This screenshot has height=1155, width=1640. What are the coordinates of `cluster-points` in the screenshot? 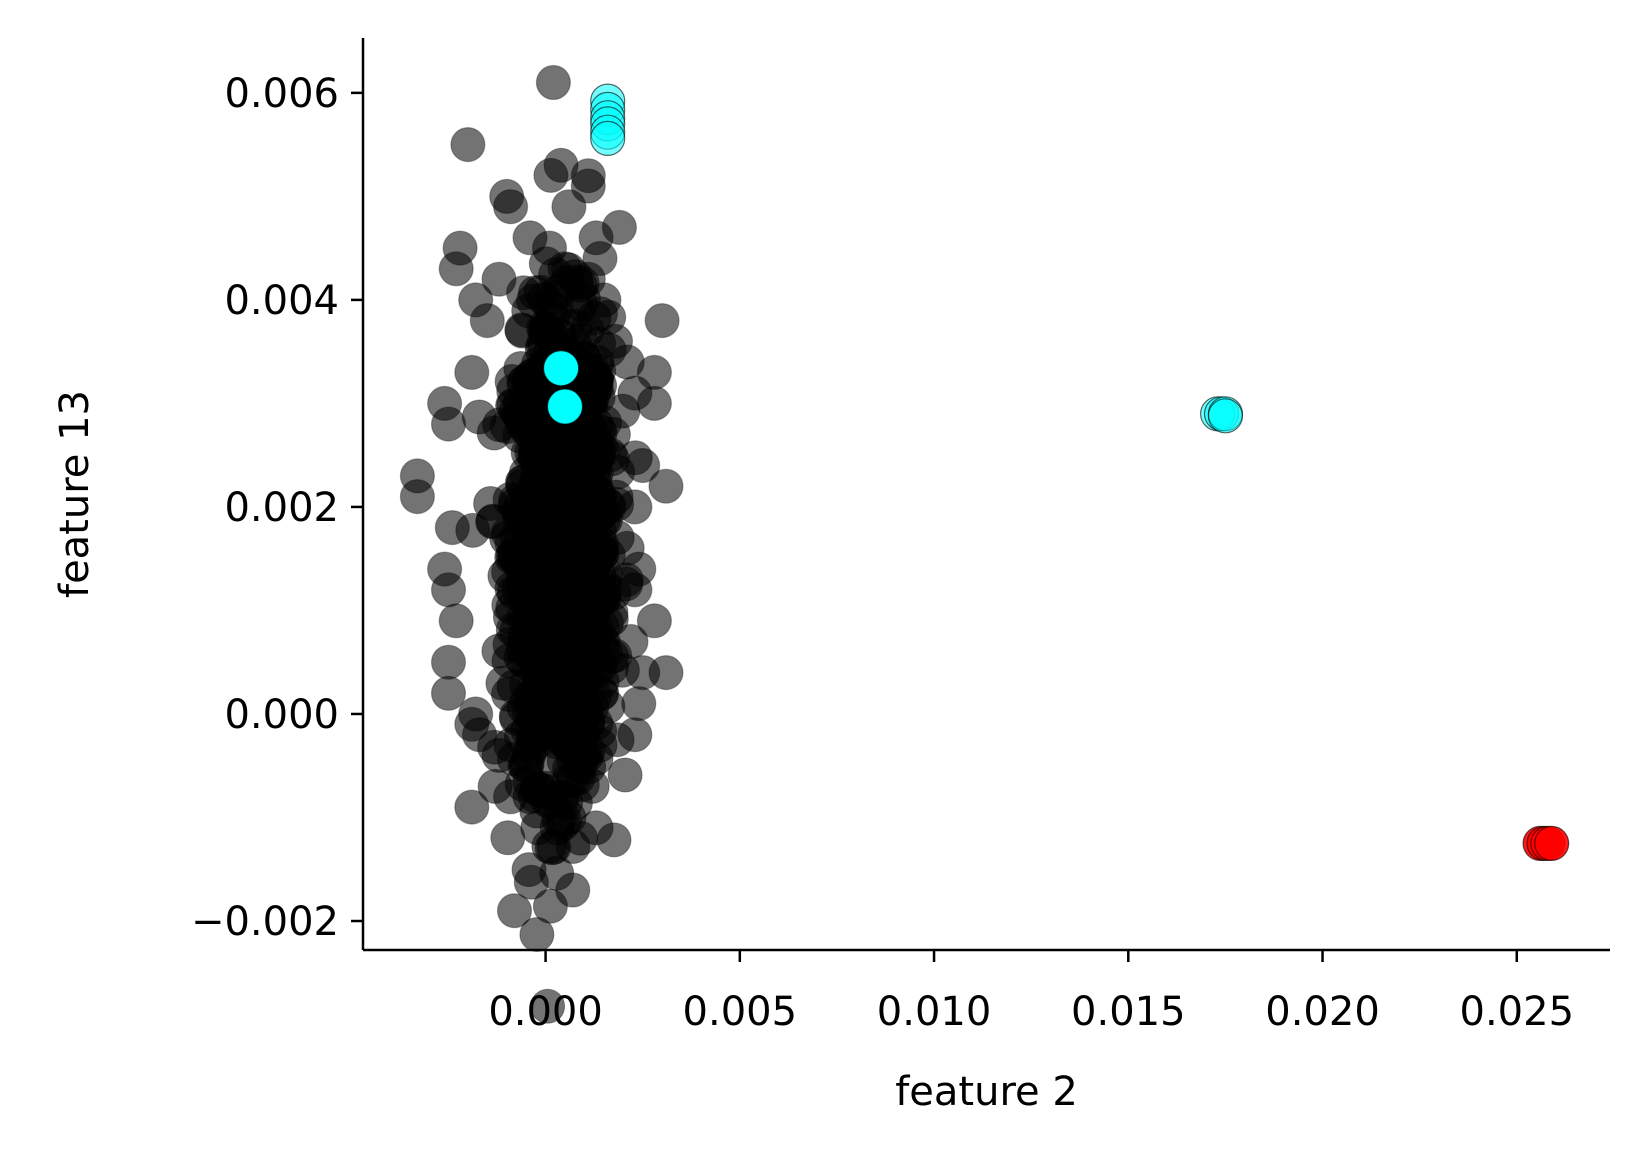 It's located at (554, 590).